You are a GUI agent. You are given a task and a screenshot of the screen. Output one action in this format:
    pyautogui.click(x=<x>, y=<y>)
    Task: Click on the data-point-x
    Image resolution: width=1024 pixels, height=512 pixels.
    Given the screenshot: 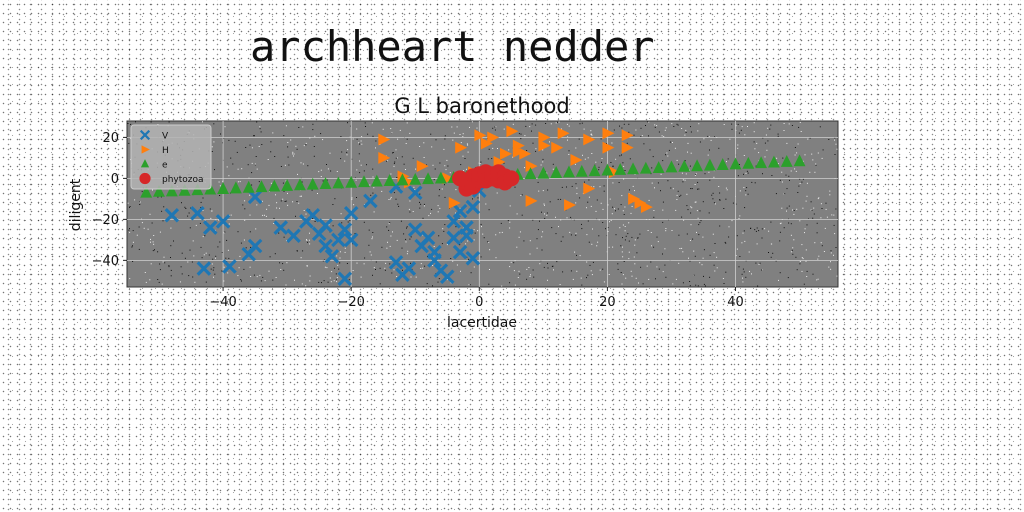 What is the action you would take?
    pyautogui.click(x=460, y=252)
    